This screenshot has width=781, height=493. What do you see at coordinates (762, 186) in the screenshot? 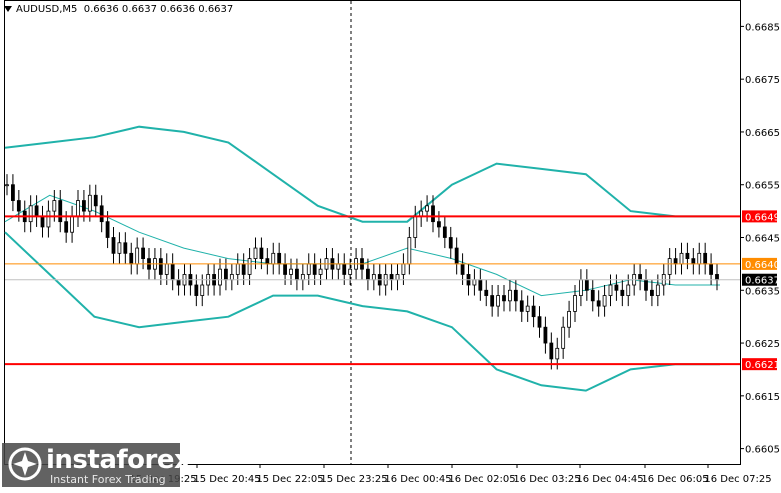
I see `price-tick-label: 0.6655` at bounding box center [762, 186].